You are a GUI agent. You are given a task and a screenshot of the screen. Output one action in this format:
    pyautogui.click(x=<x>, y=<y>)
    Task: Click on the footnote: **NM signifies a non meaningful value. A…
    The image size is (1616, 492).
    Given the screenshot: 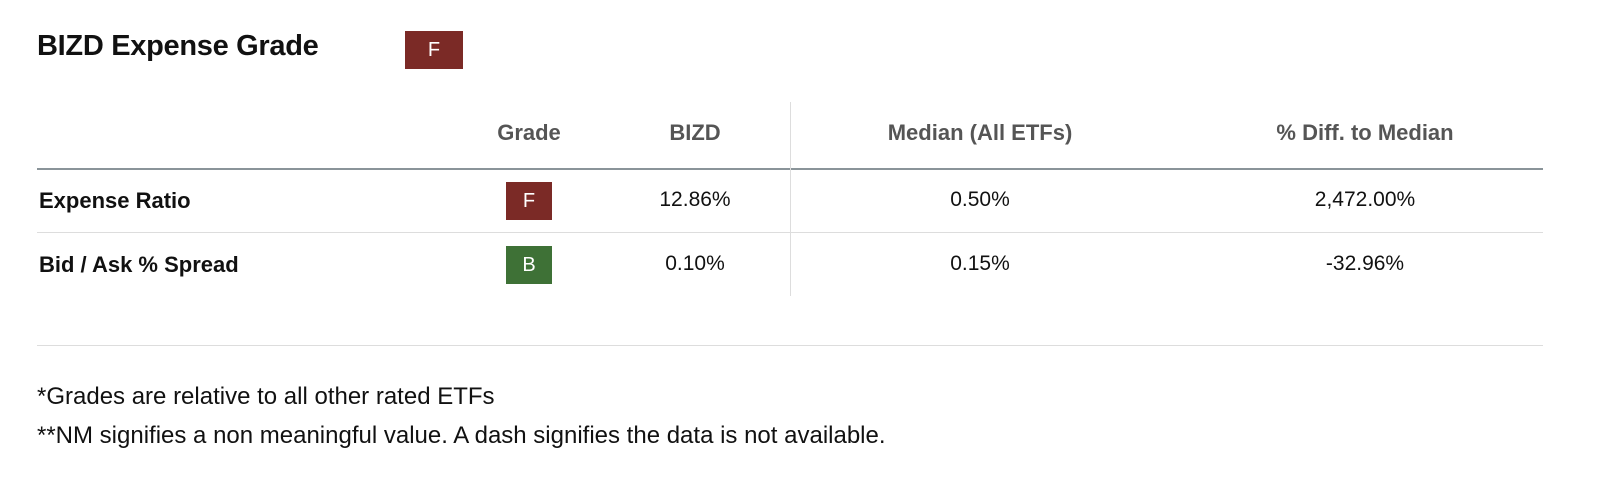 What is the action you would take?
    pyautogui.click(x=461, y=435)
    